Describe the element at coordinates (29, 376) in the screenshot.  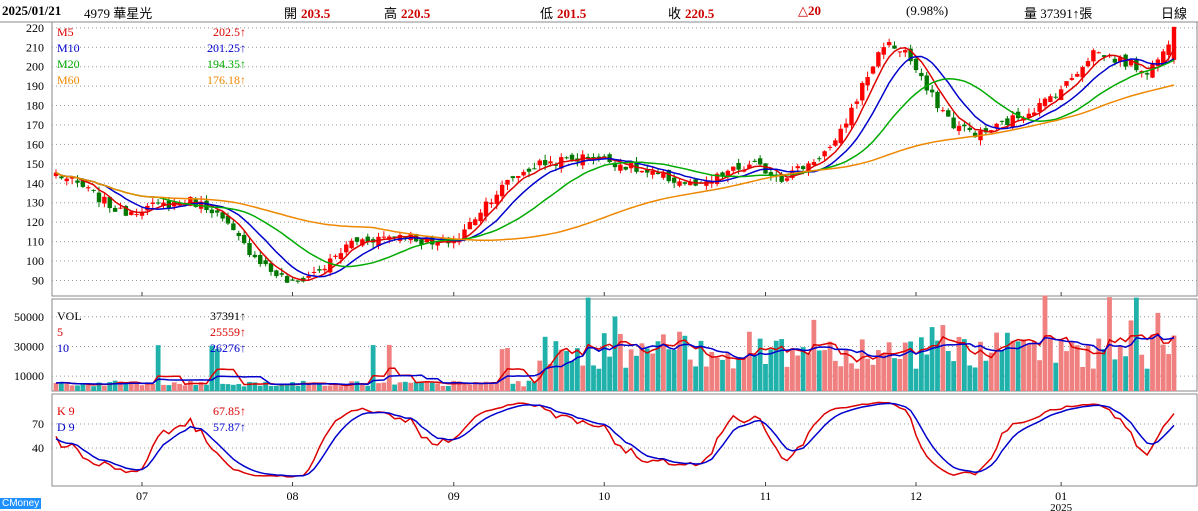
I see `volume-tick-label: 10000` at that location.